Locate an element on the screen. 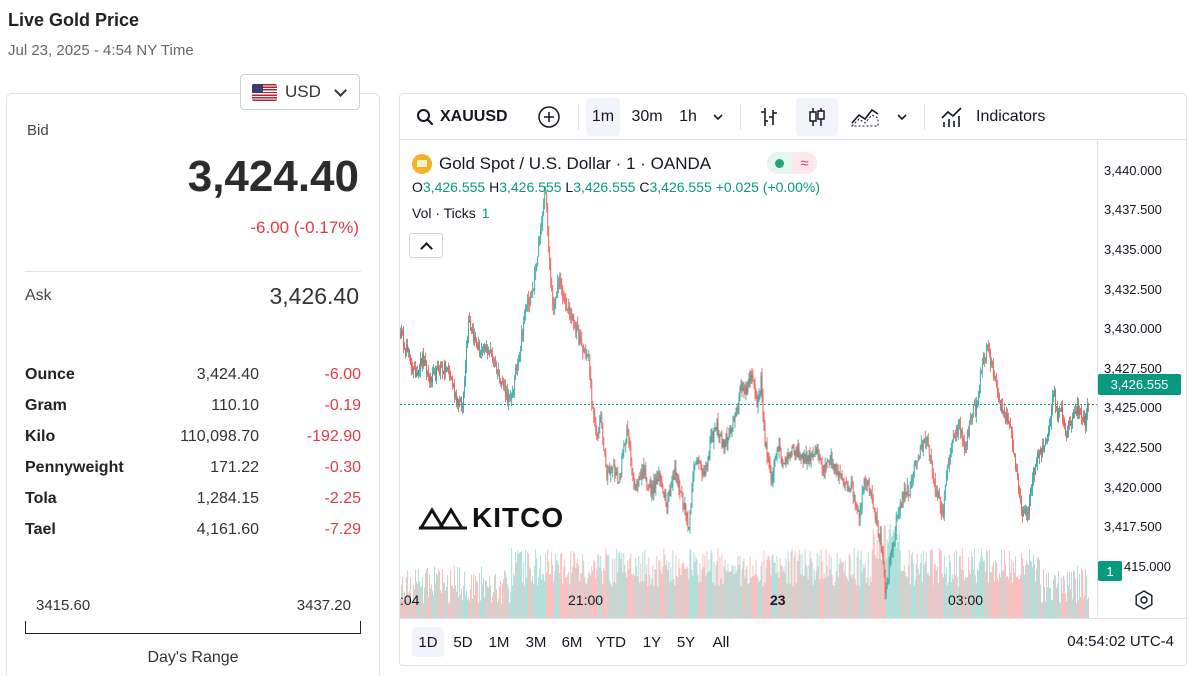 This screenshot has width=1190, height=676. range-tab-1d: 1D is located at coordinates (428, 642).